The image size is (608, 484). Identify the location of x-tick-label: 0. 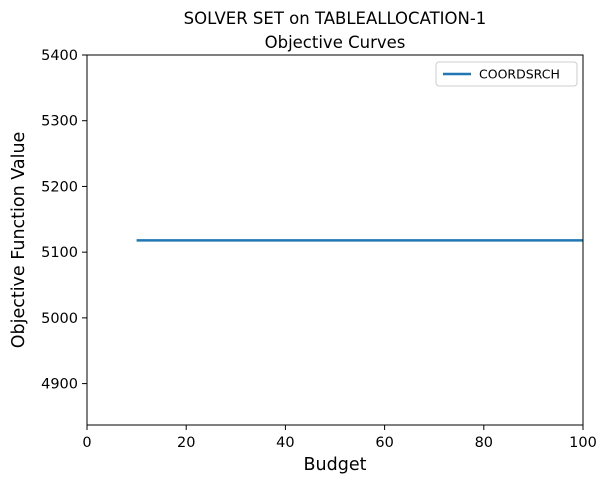
(86, 443).